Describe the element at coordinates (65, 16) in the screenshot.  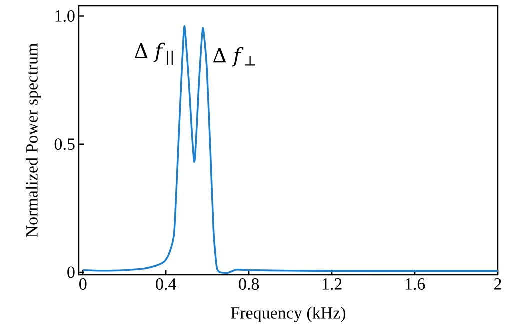
I see `y-tick-label: 1.0` at that location.